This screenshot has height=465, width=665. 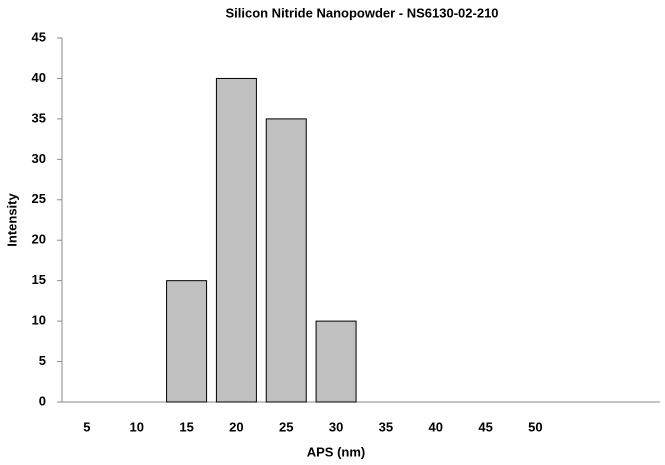 I want to click on x-tick-label: 20, so click(x=236, y=426).